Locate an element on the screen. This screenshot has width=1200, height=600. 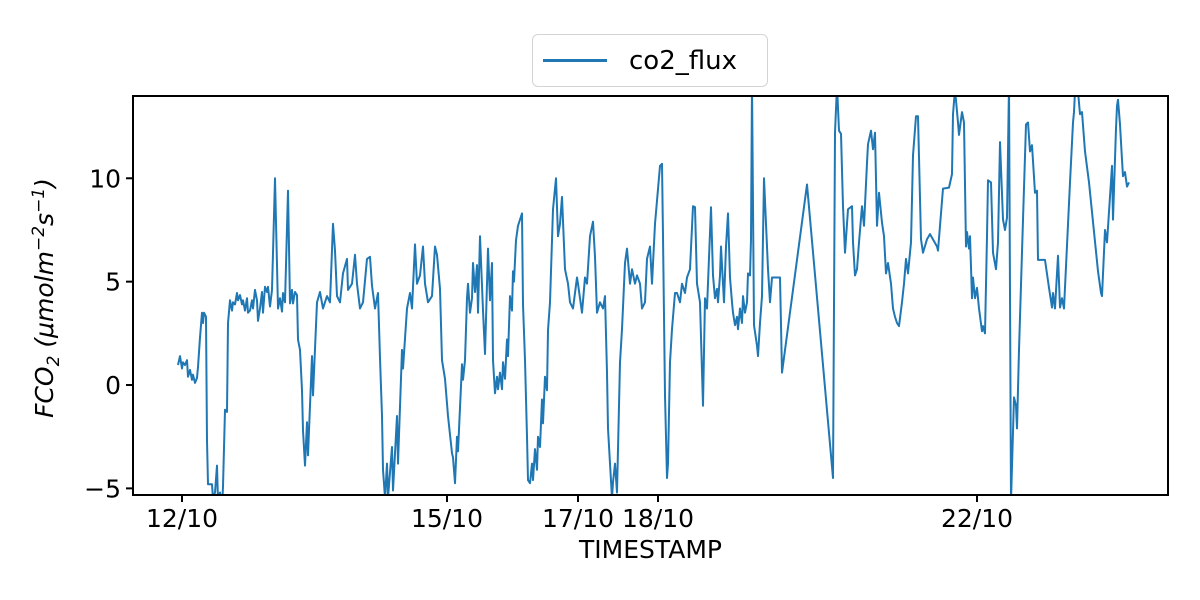
legend-label: co2_flux is located at coordinates (683, 60).